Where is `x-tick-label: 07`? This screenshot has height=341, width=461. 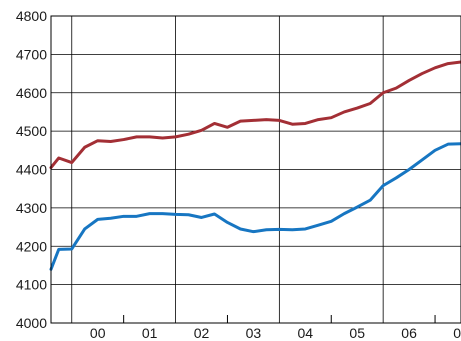 x-tick-label: 07 is located at coordinates (457, 333).